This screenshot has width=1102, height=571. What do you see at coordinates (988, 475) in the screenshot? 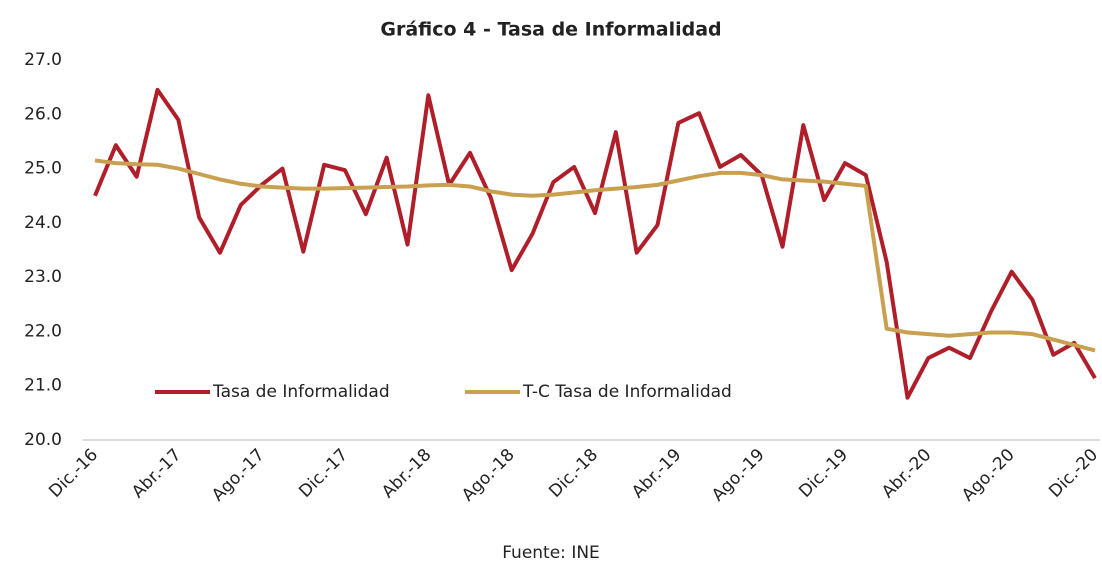
I see `x-tick-label: Ago.-20` at bounding box center [988, 475].